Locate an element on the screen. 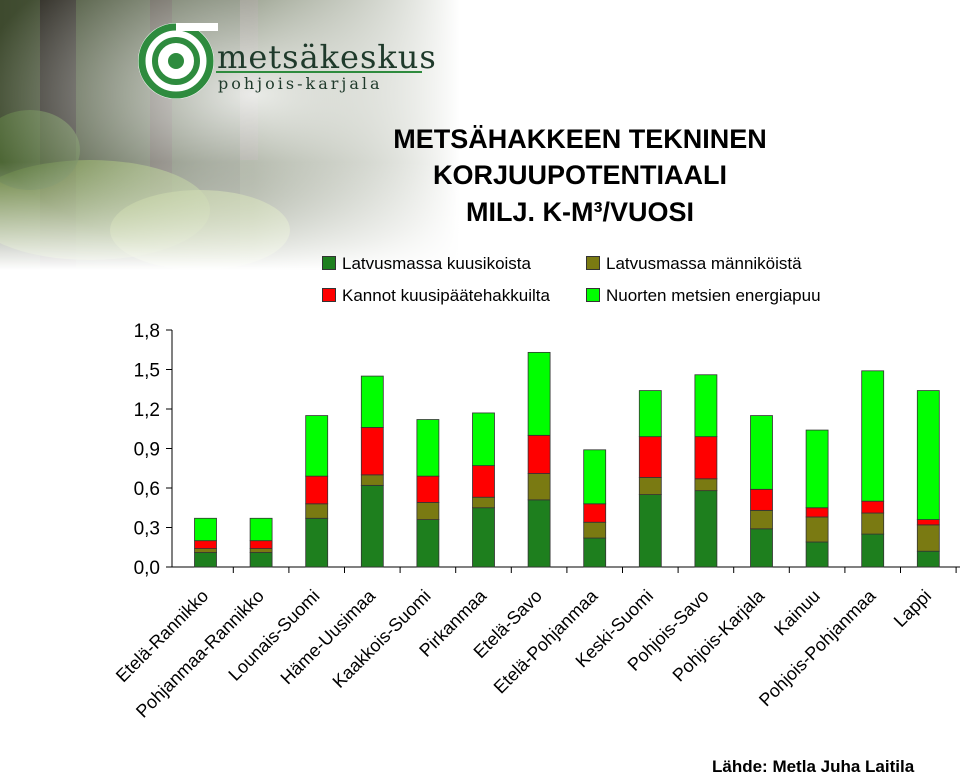 Image resolution: width=960 pixels, height=777 pixels. legend-label: Latvusmassa männiköistä is located at coordinates (704, 263).